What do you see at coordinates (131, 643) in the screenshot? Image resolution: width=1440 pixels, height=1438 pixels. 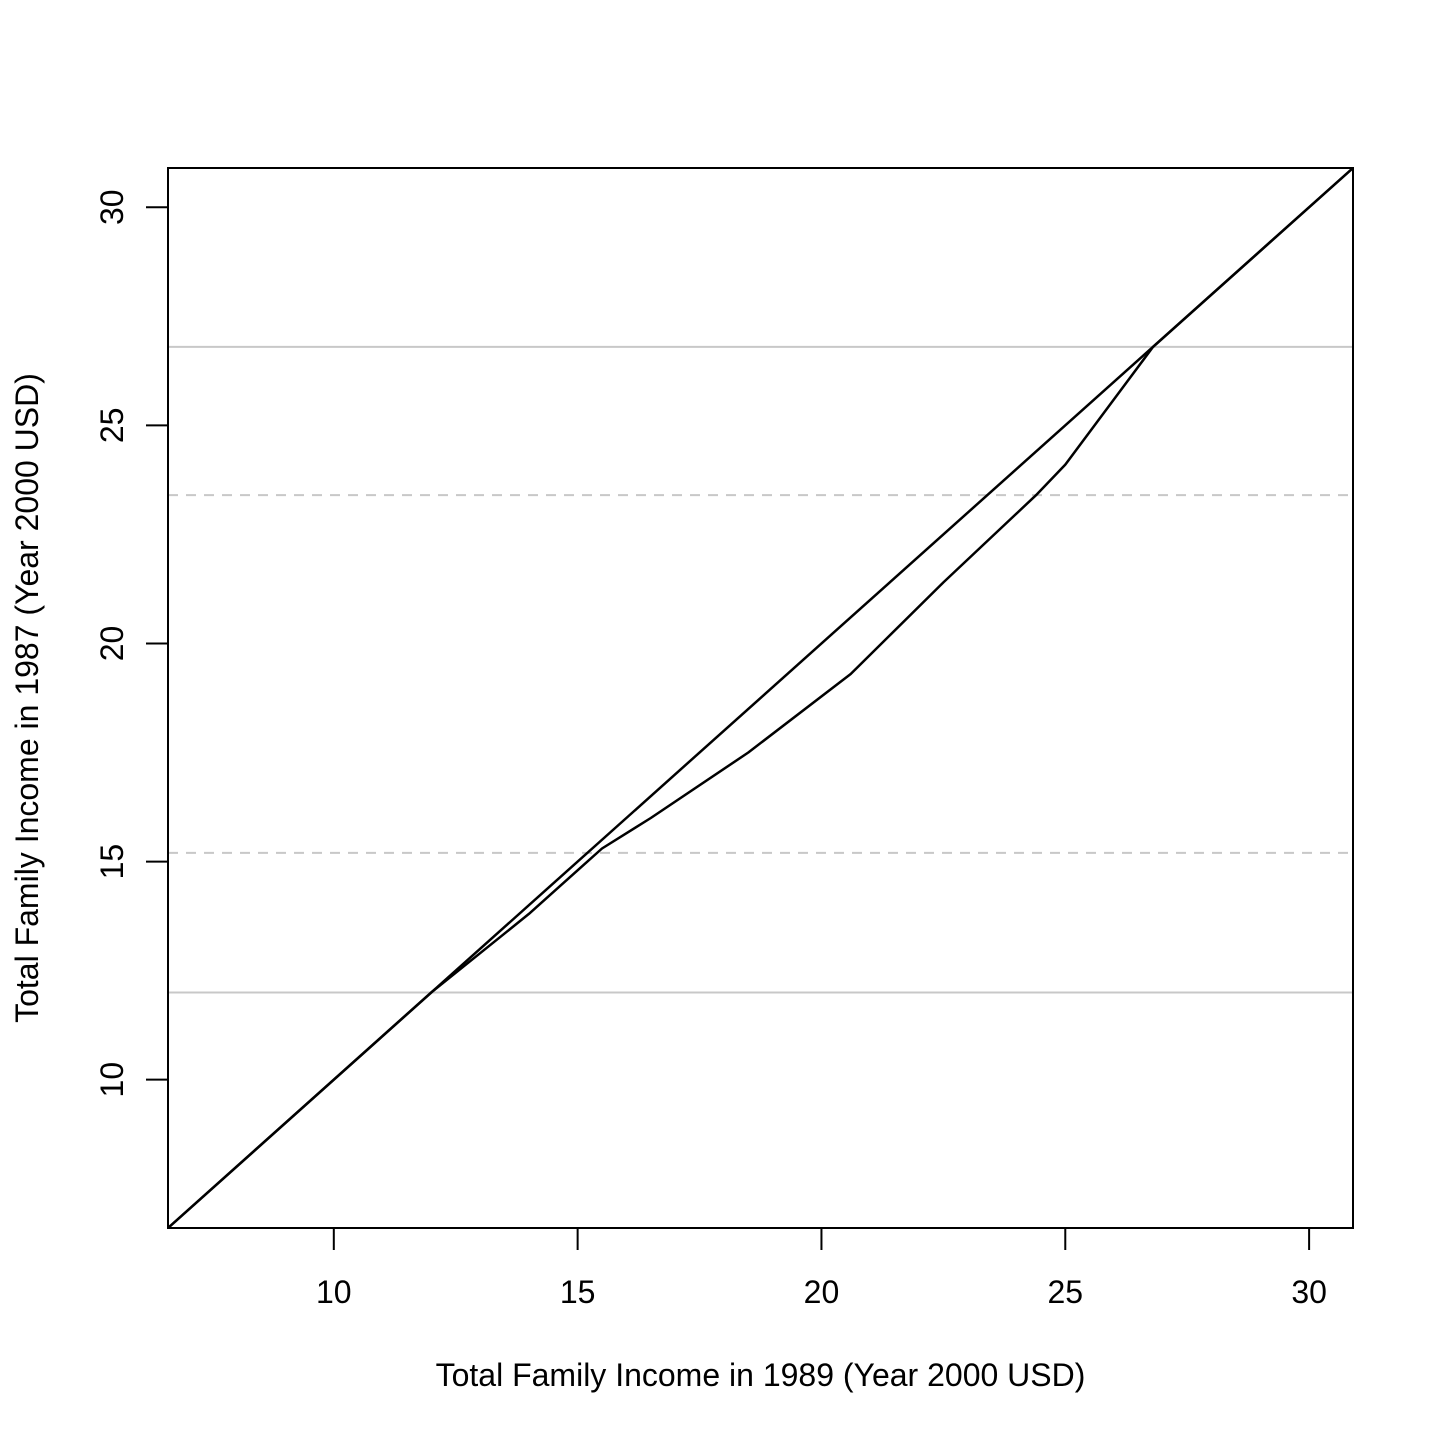 I see `y-axis: 10 15 20 25 30` at bounding box center [131, 643].